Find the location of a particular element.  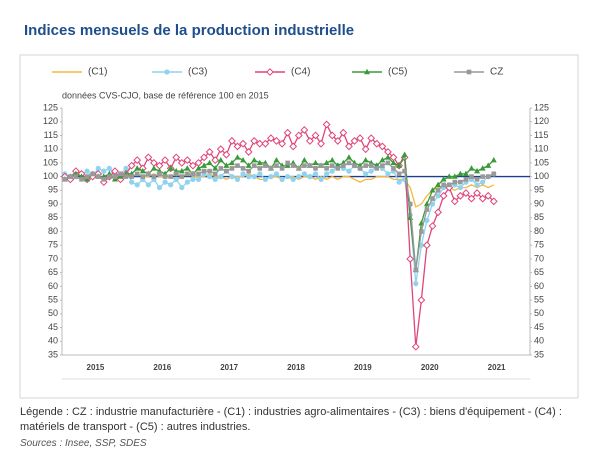

y-tick-label: 45 is located at coordinates (53, 327).